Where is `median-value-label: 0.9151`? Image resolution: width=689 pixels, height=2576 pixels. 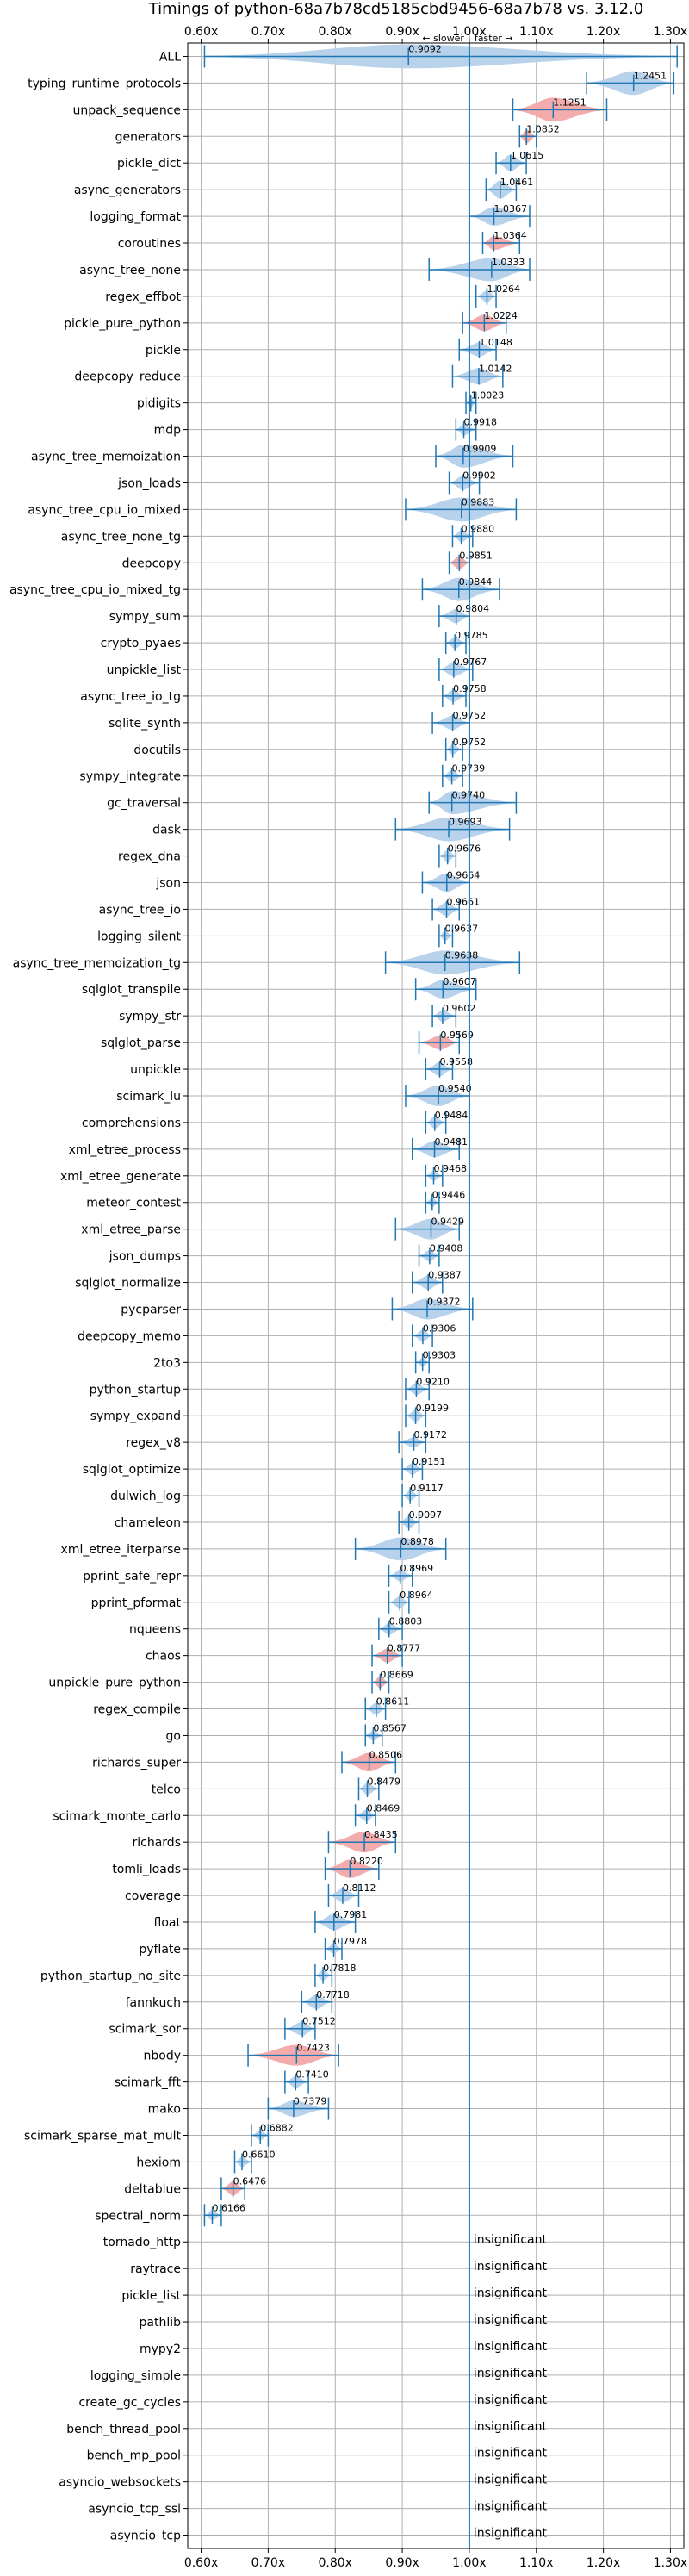 median-value-label: 0.9151 is located at coordinates (429, 1462).